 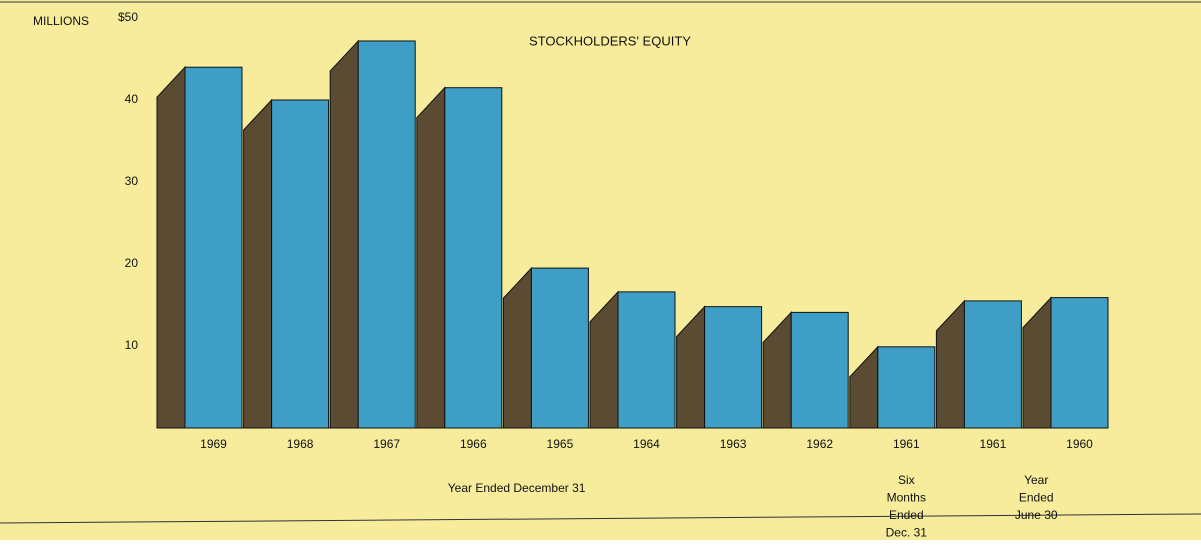 I want to click on group-label: Year Ended December 31, so click(x=517, y=488).